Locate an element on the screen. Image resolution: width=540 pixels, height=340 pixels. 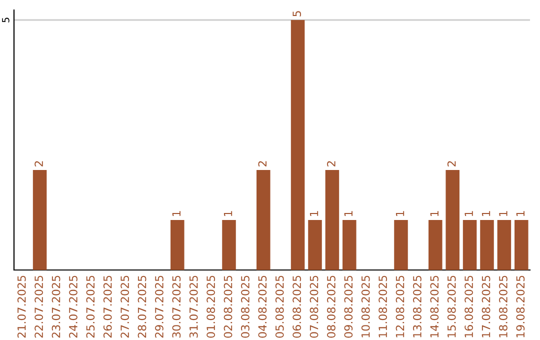
x-tick-label: 24.07.2025 is located at coordinates (73, 307).